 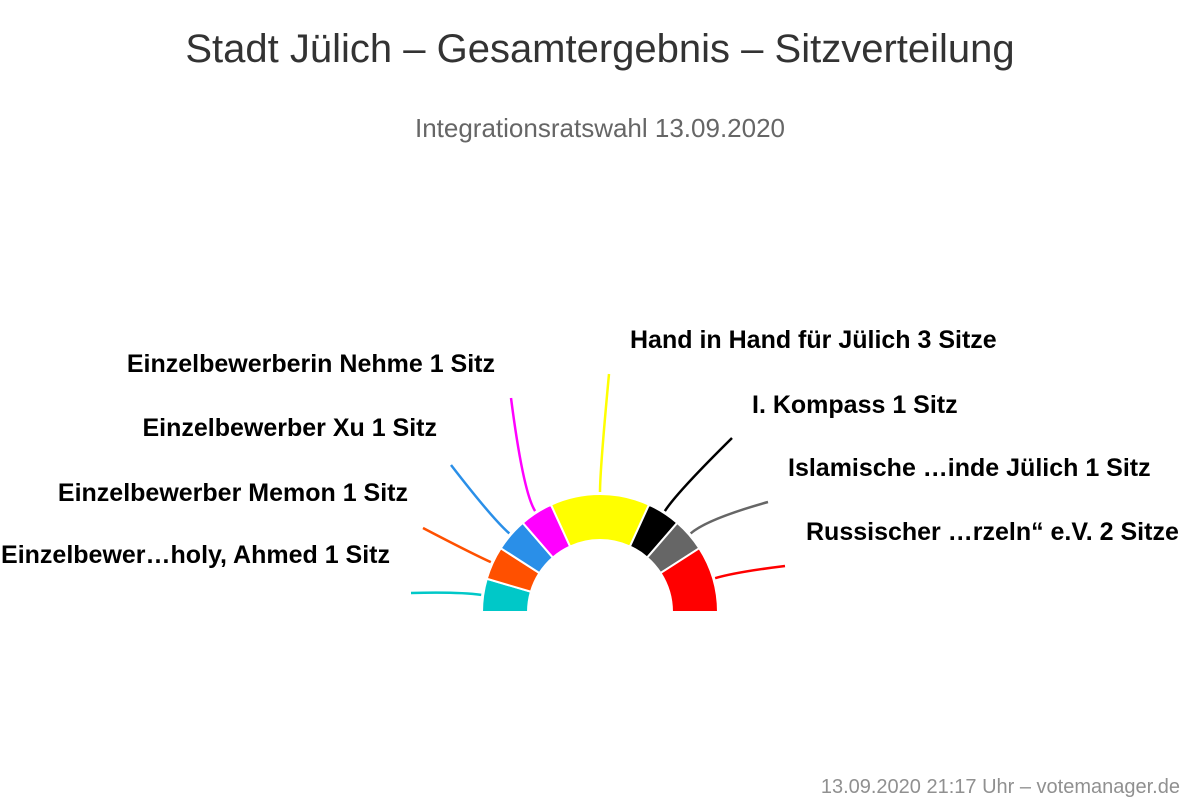 I want to click on seat-label-5: I. Kompass 1 Sitz, so click(x=855, y=405).